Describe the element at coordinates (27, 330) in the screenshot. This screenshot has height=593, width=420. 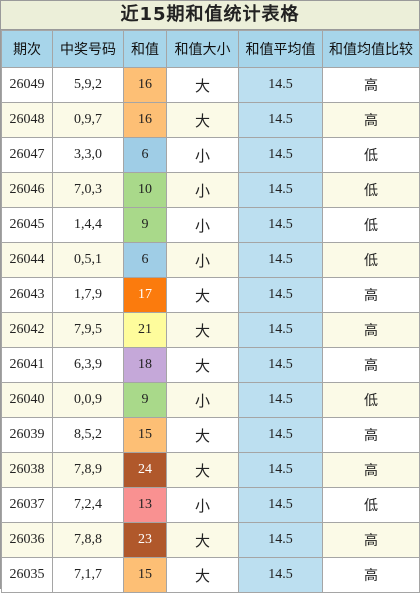
I see `issue-cell: 26042` at that location.